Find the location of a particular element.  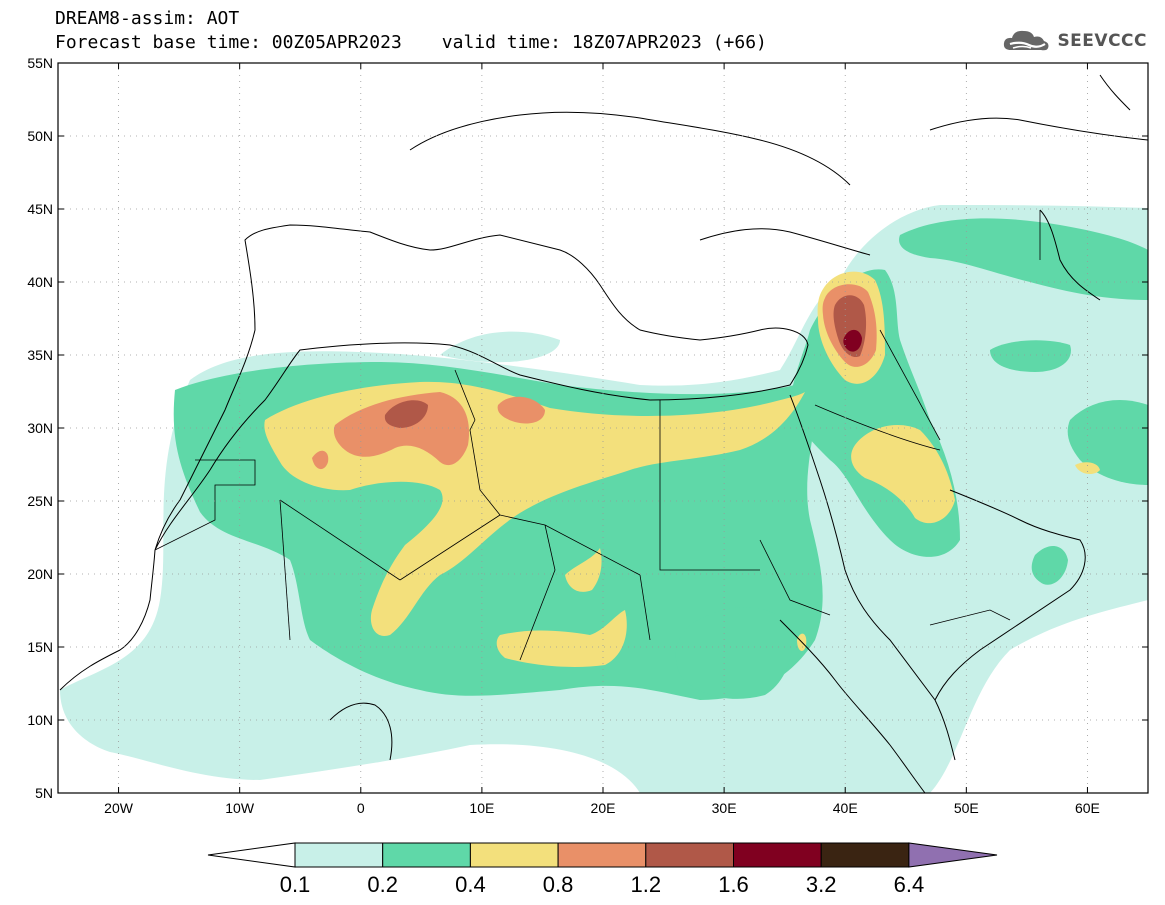

colorbar-label: 1.2 is located at coordinates (646, 884).